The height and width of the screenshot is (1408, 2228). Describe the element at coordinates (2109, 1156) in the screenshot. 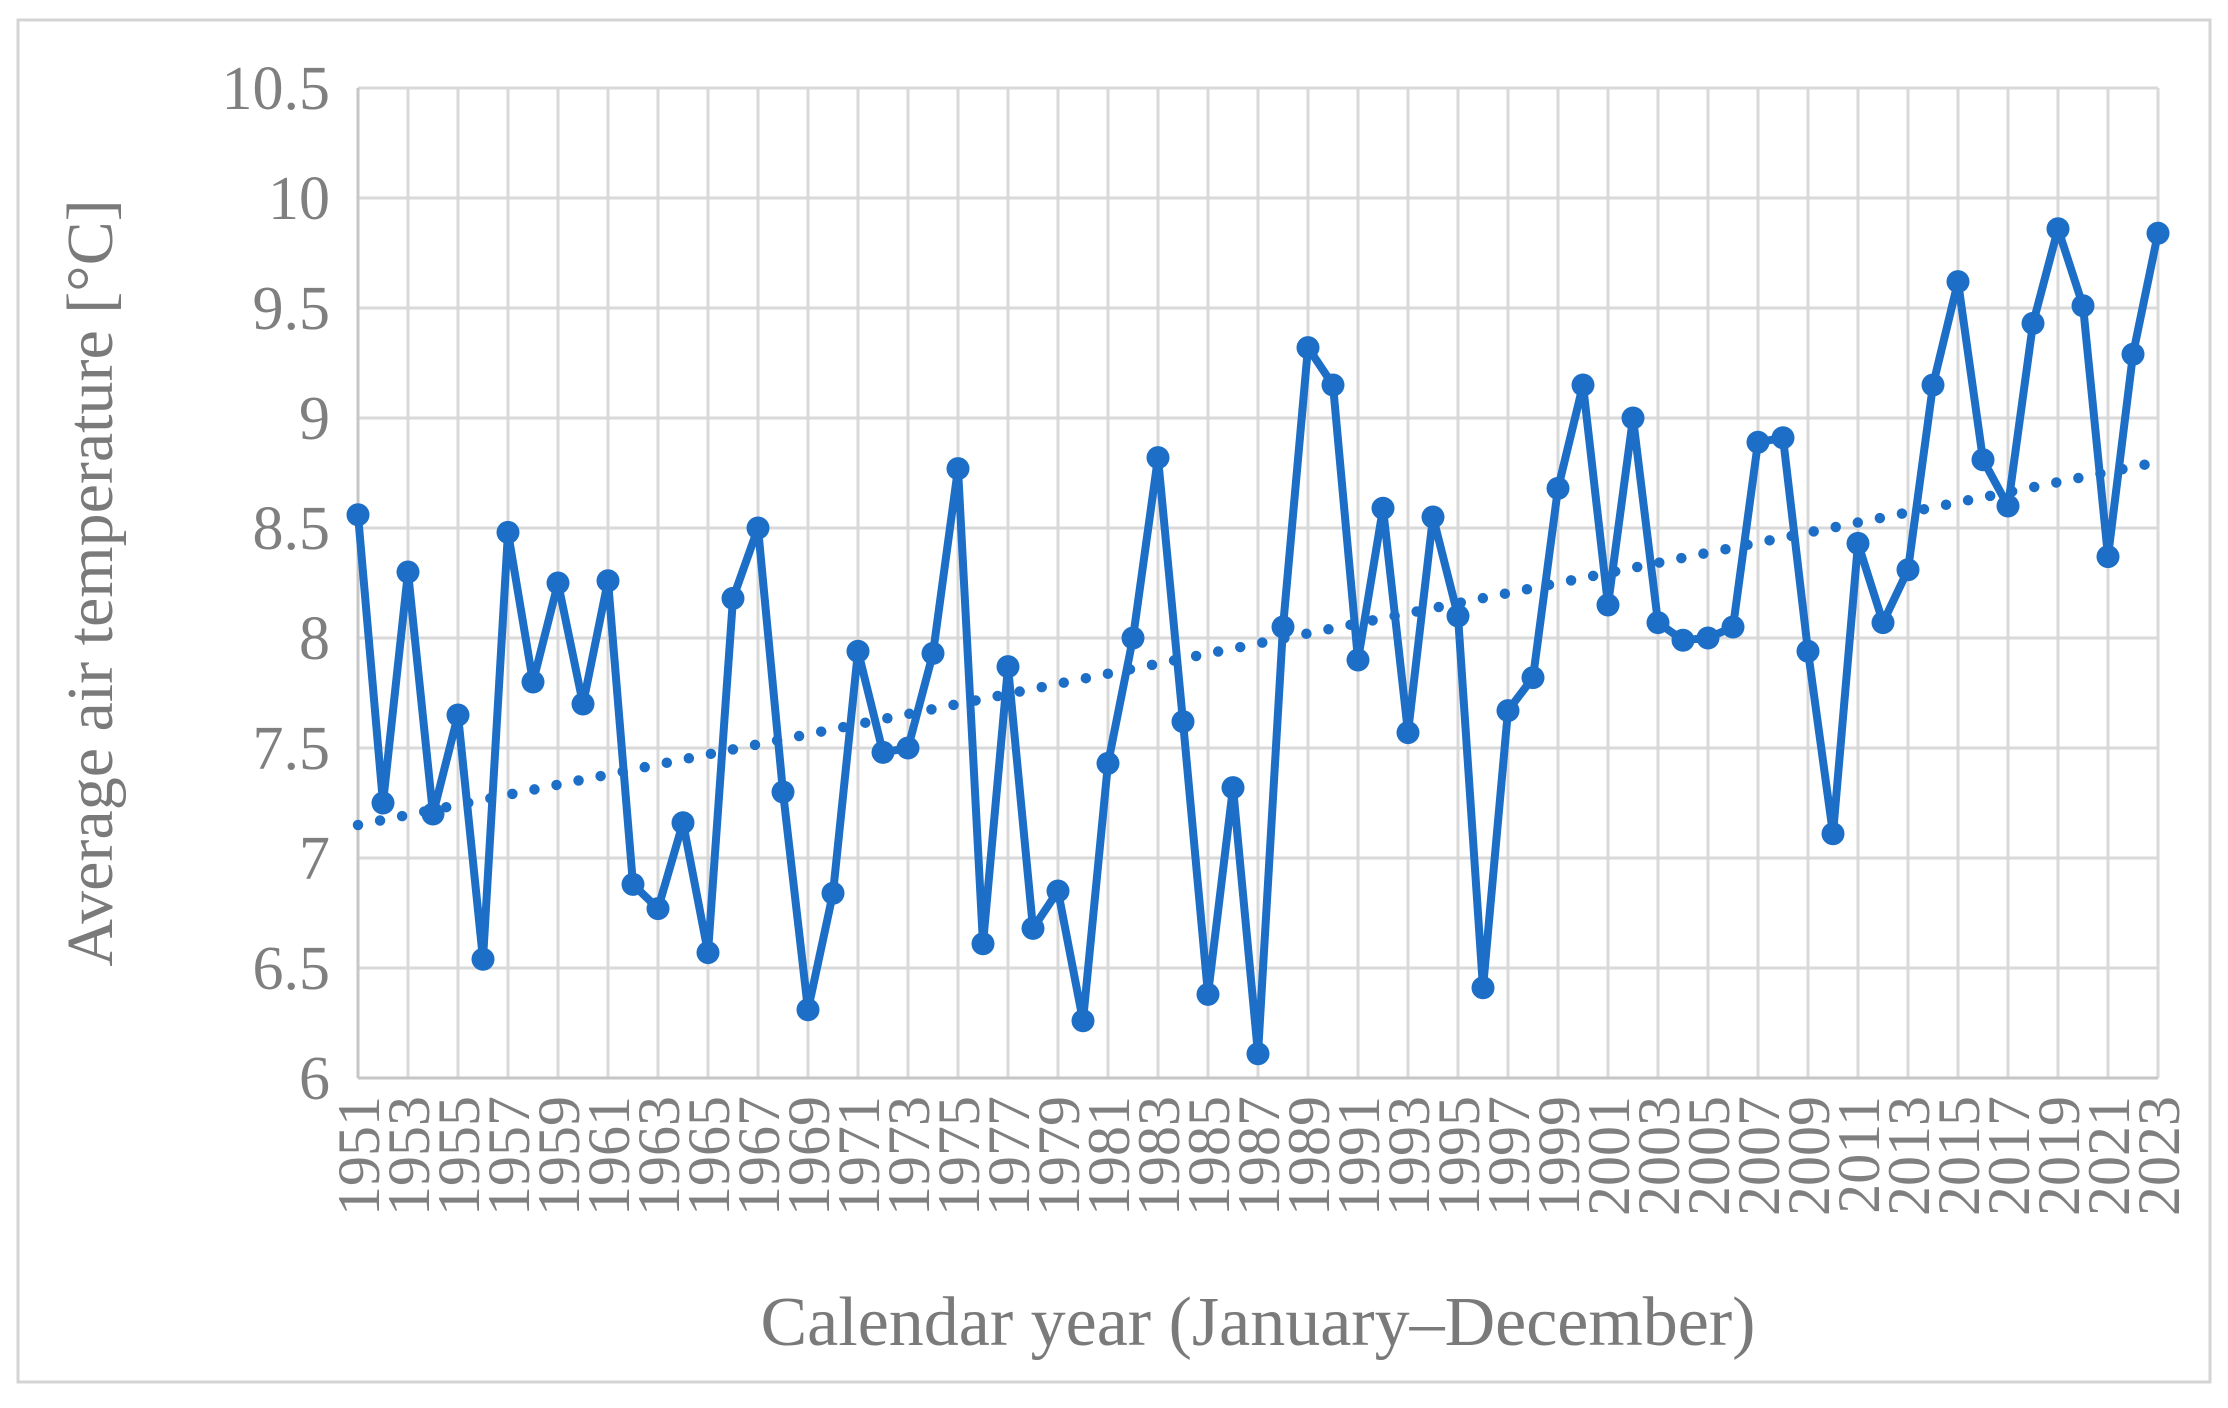

I see `x-tick-label: 2021` at that location.